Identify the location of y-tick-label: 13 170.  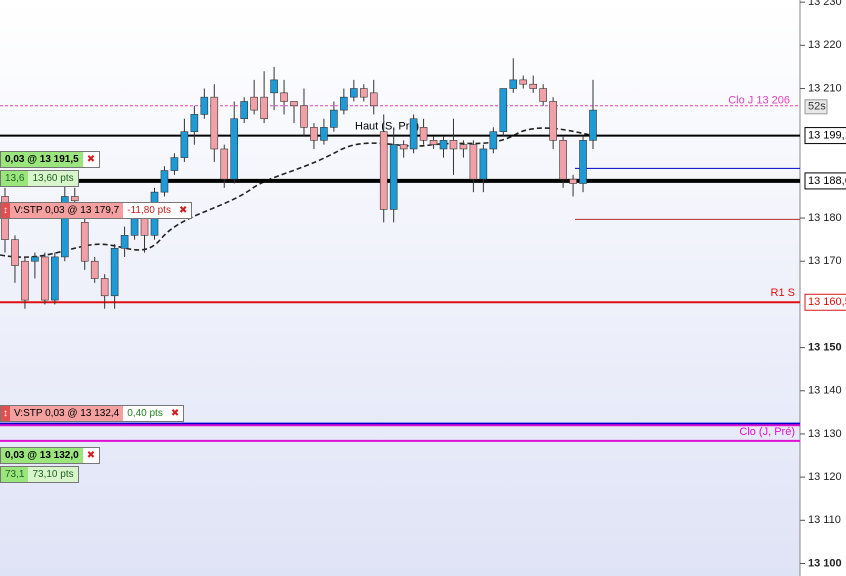
(825, 261).